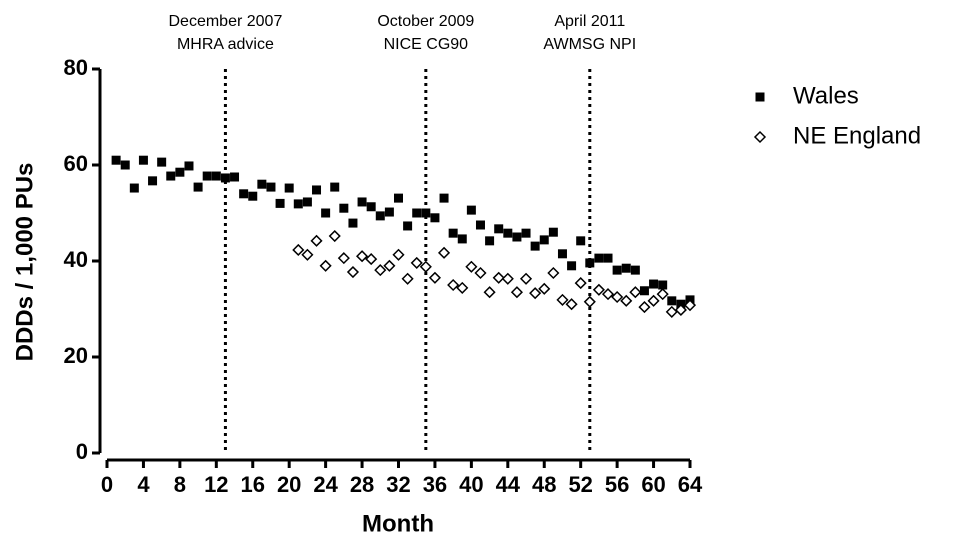 This screenshot has height=545, width=962. What do you see at coordinates (653, 484) in the screenshot?
I see `x-tick-label: 60` at bounding box center [653, 484].